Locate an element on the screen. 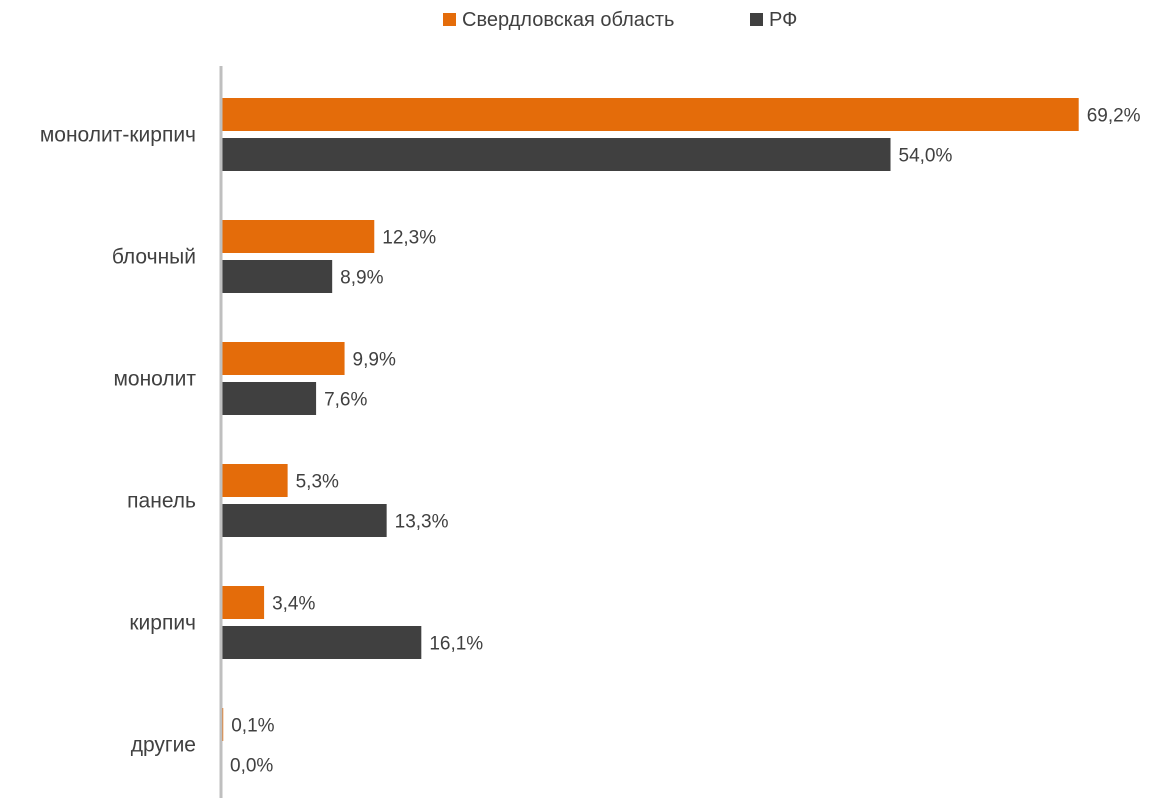 The image size is (1160, 798). category-label: другие is located at coordinates (163, 745).